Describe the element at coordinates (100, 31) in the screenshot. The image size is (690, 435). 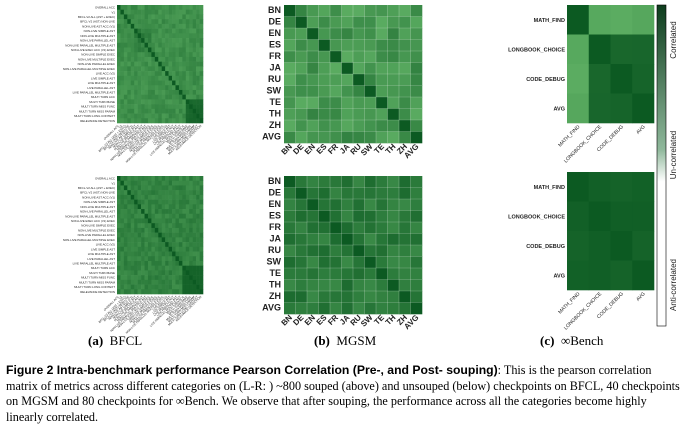
I see `bfcl-top-row-label: NON-LIVE SIMPLE AST` at that location.